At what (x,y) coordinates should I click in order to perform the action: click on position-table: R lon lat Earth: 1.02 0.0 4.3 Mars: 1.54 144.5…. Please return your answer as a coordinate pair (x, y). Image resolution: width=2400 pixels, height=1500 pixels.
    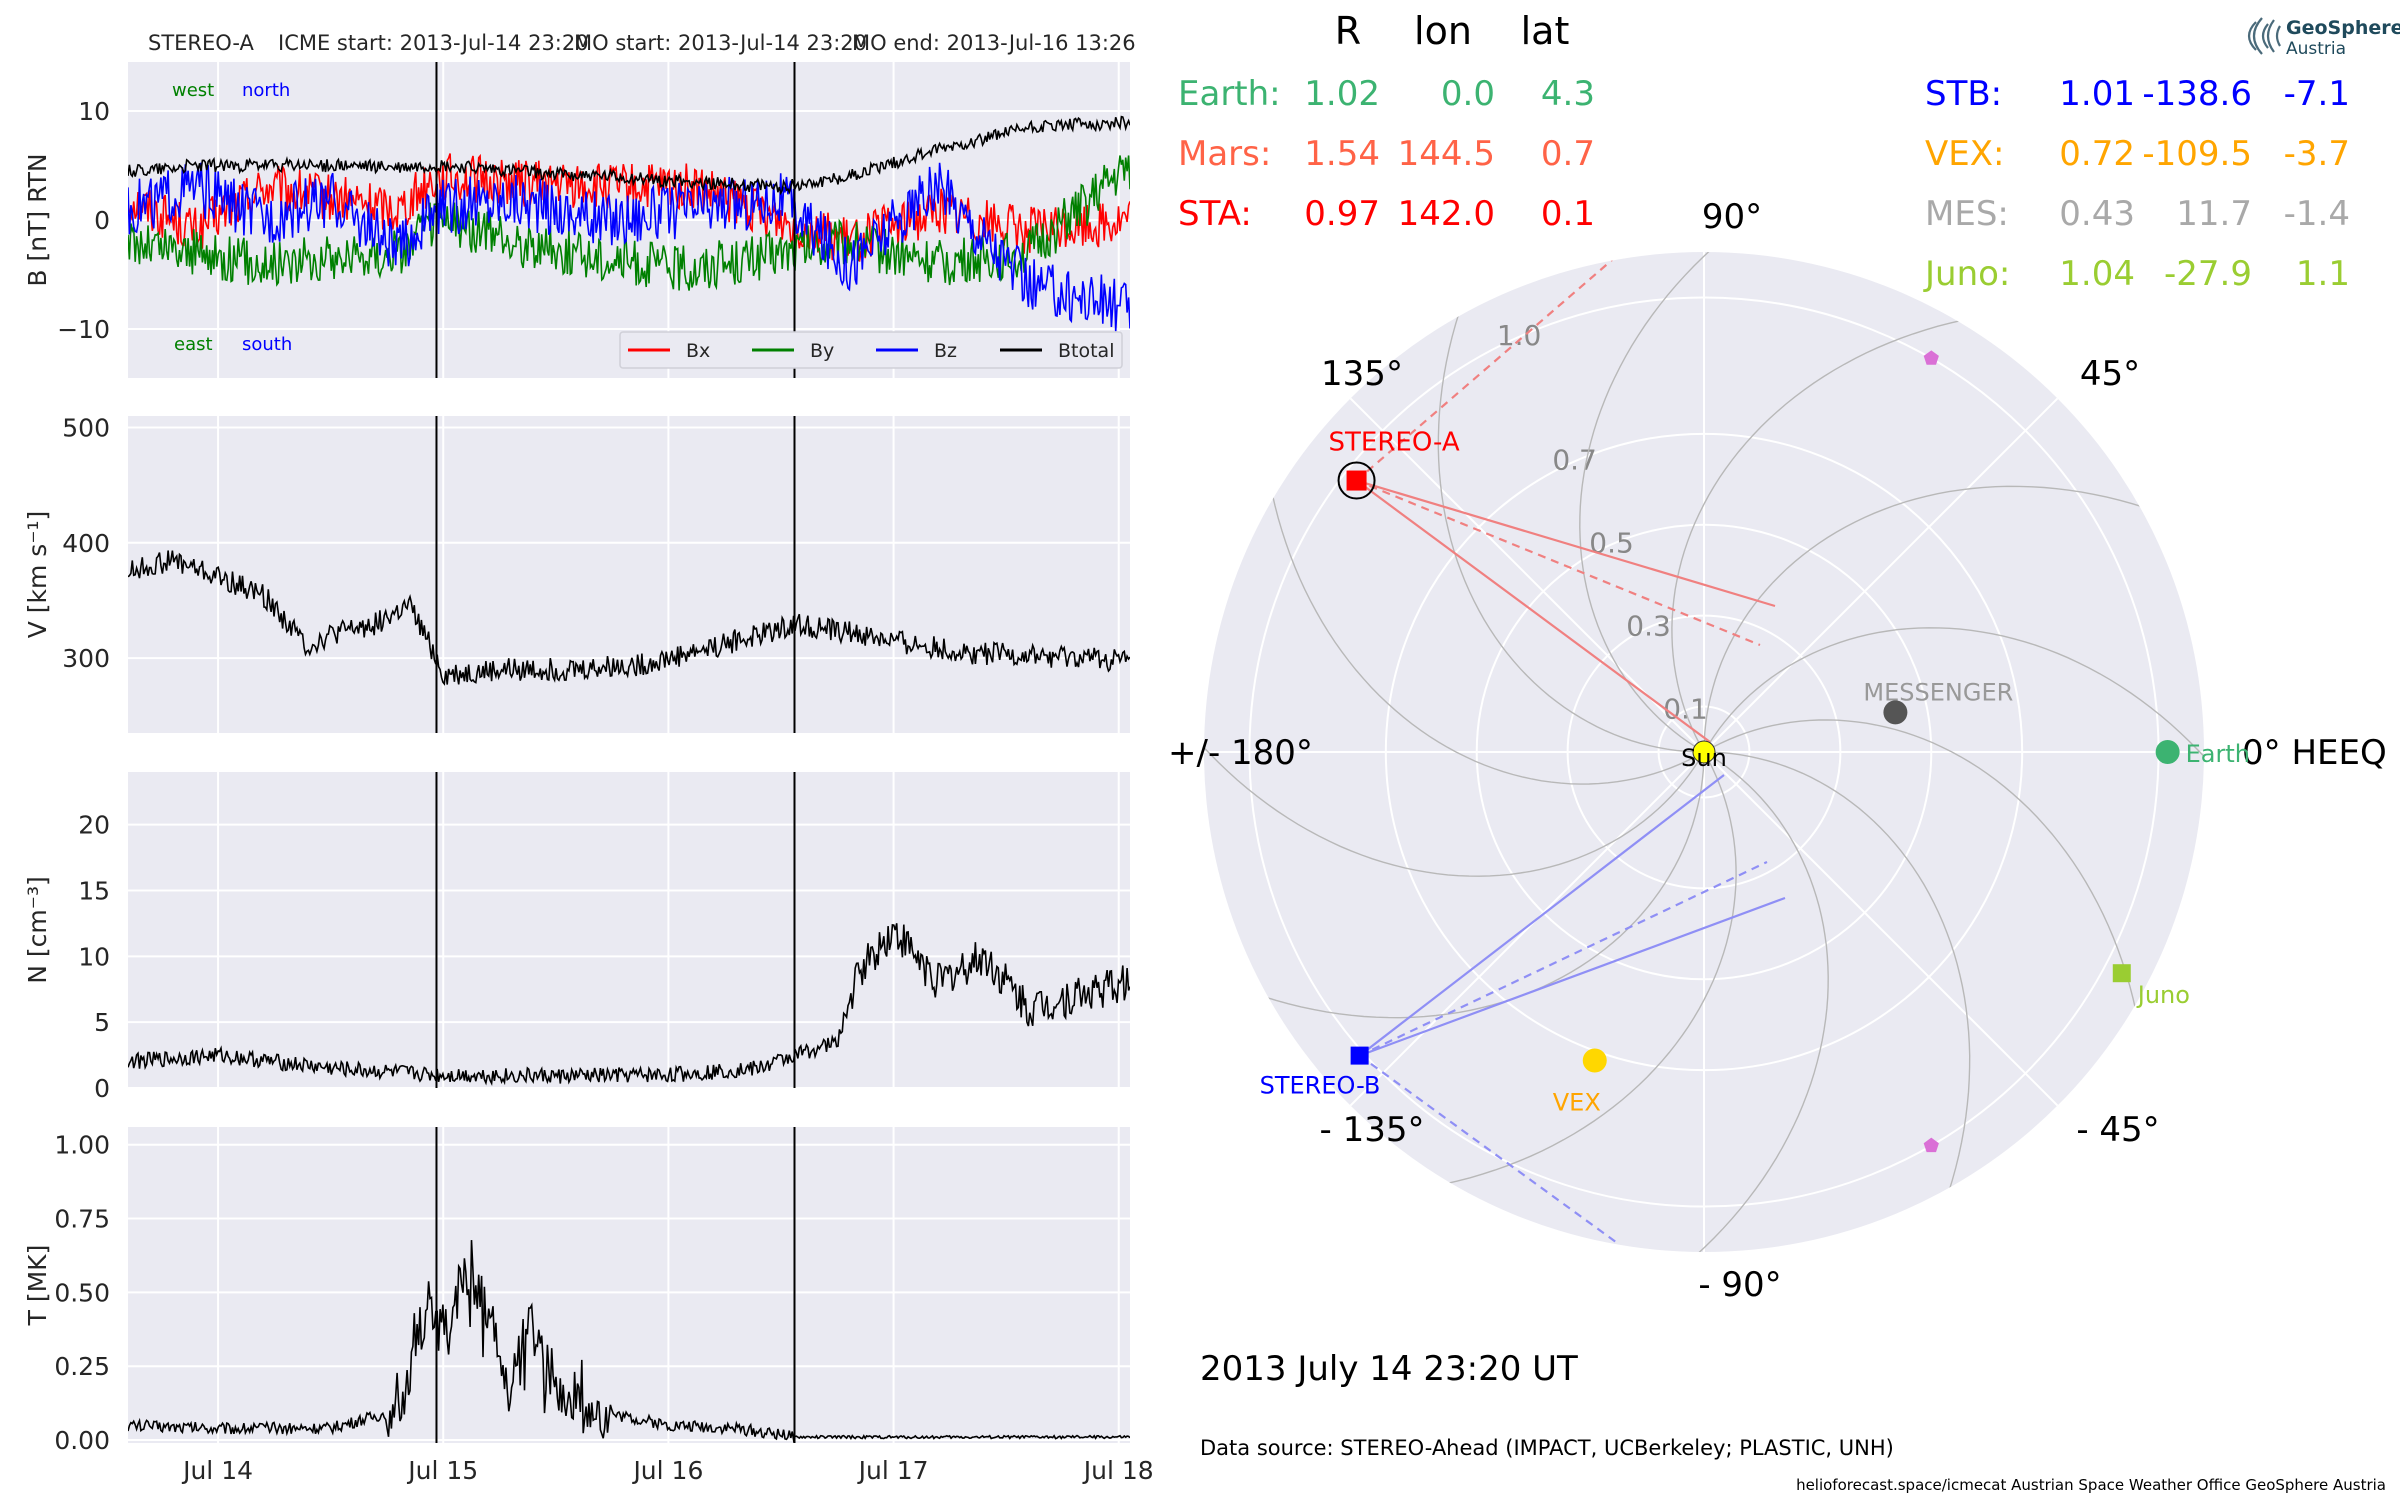
    Looking at the image, I should click on (1764, 151).